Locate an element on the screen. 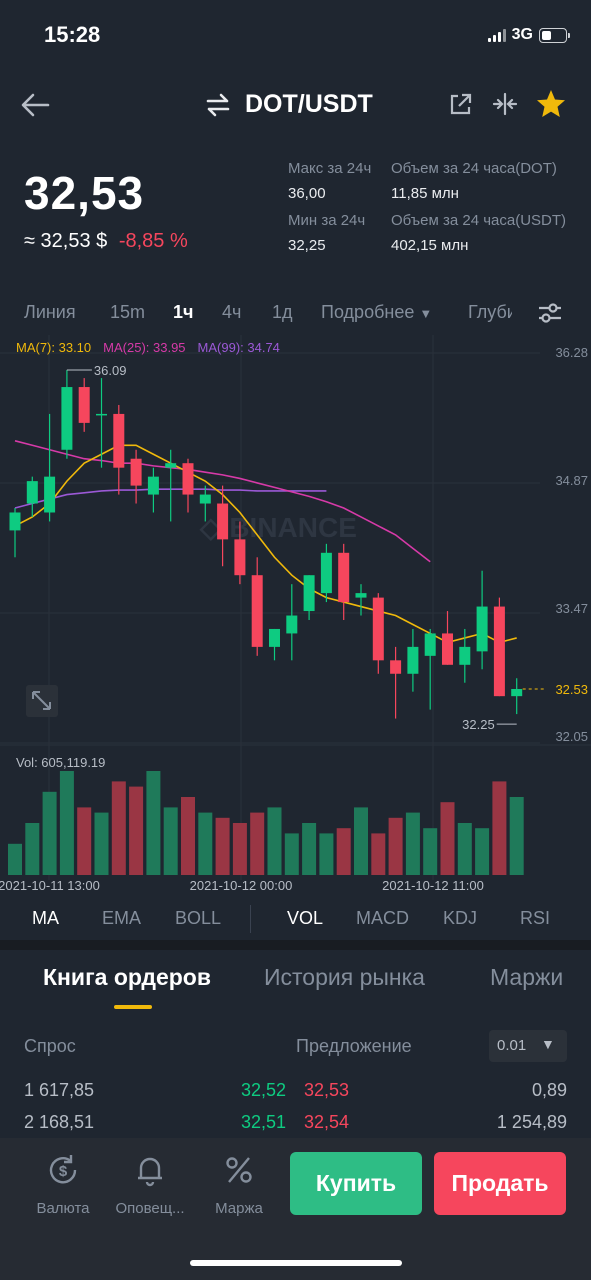  tab-kdj: KDJ is located at coordinates (460, 918).